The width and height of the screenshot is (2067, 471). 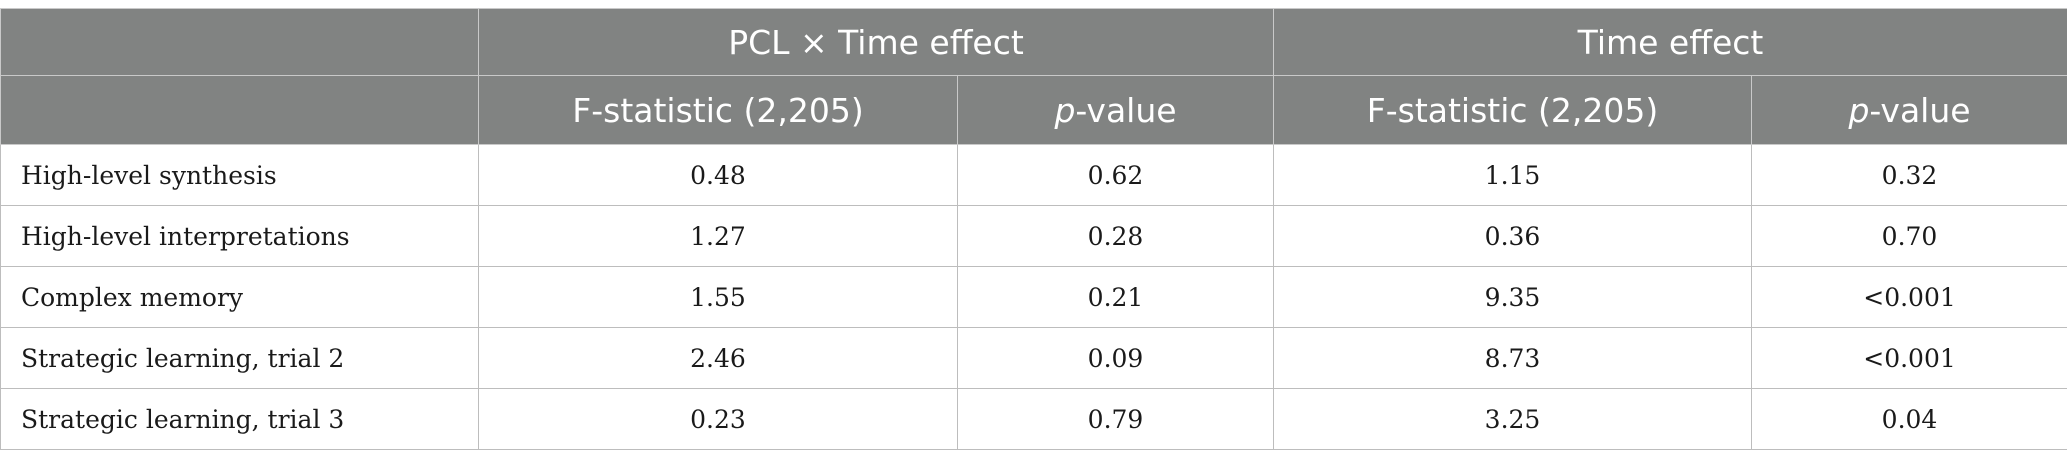 I want to click on cell-f-statistic-time: 9.35, so click(x=1513, y=297).